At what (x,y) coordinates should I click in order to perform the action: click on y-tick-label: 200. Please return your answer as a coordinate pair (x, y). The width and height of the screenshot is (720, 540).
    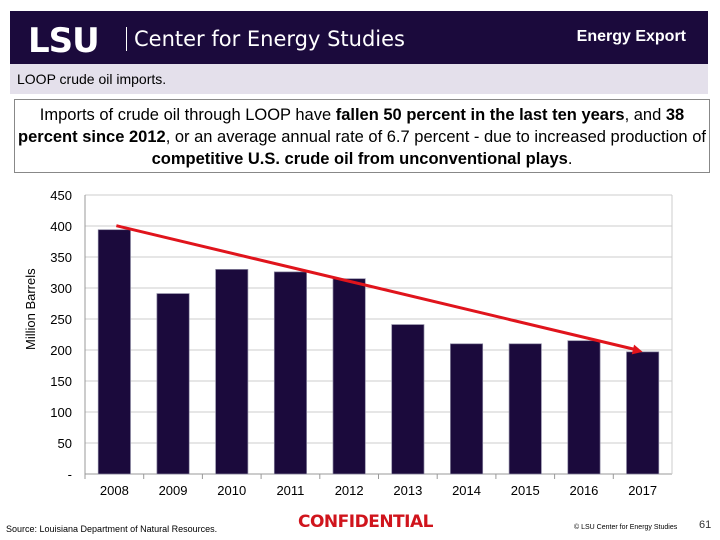
    Looking at the image, I should click on (61, 350).